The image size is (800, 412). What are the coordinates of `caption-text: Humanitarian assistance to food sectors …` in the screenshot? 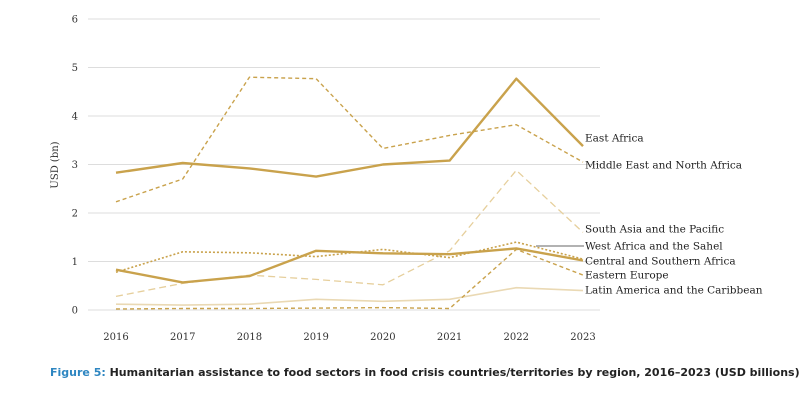 It's located at (452, 372).